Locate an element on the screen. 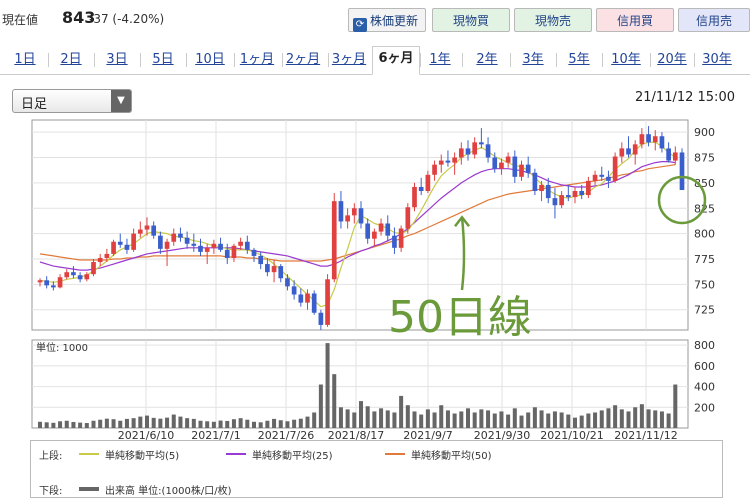 The height and width of the screenshot is (503, 750). x-tick-label: 2021/9/7 is located at coordinates (427, 435).